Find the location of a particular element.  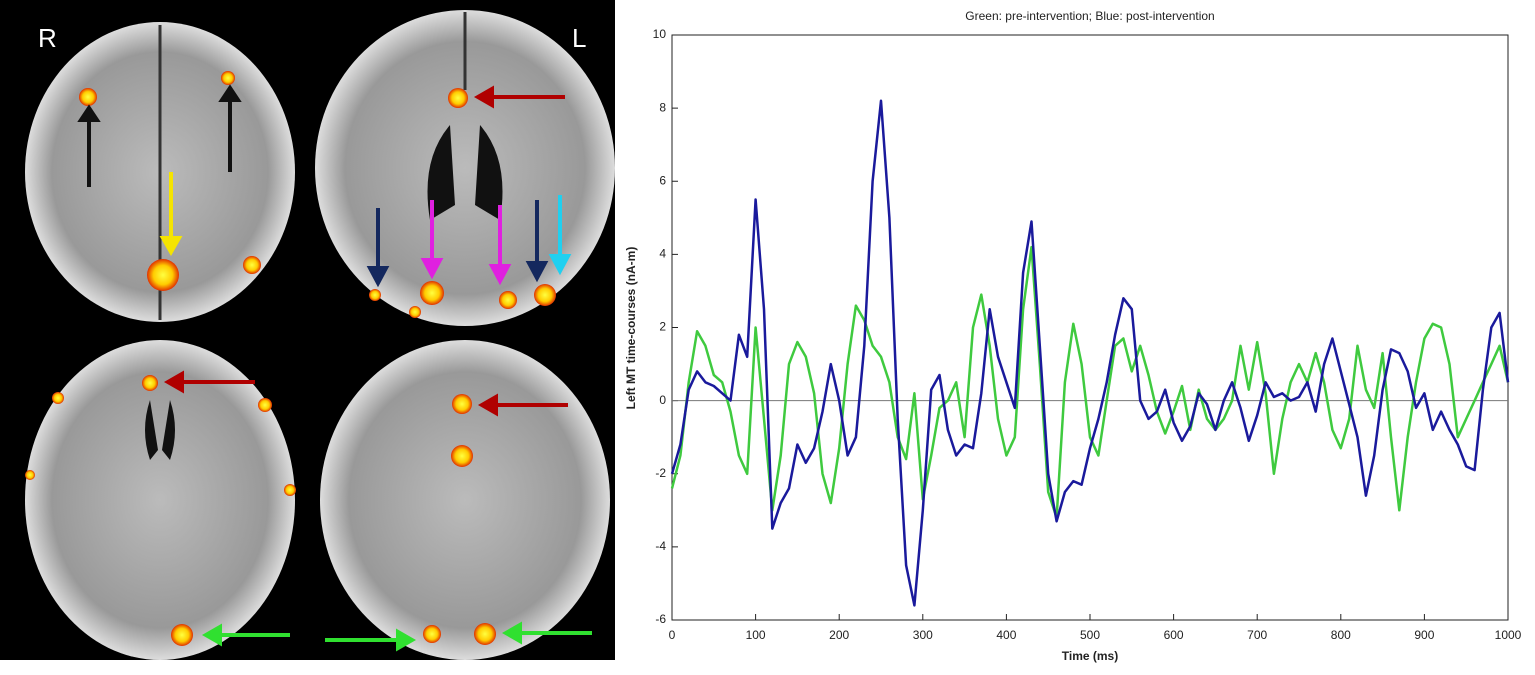

x-tick-label: 100 is located at coordinates (756, 635).